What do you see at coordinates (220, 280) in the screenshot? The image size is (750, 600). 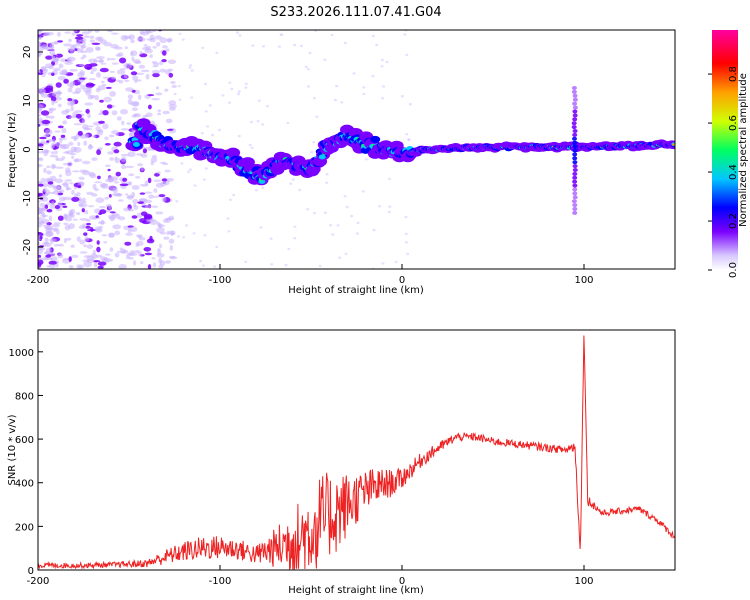 I see `x-tick-label: -100` at bounding box center [220, 280].